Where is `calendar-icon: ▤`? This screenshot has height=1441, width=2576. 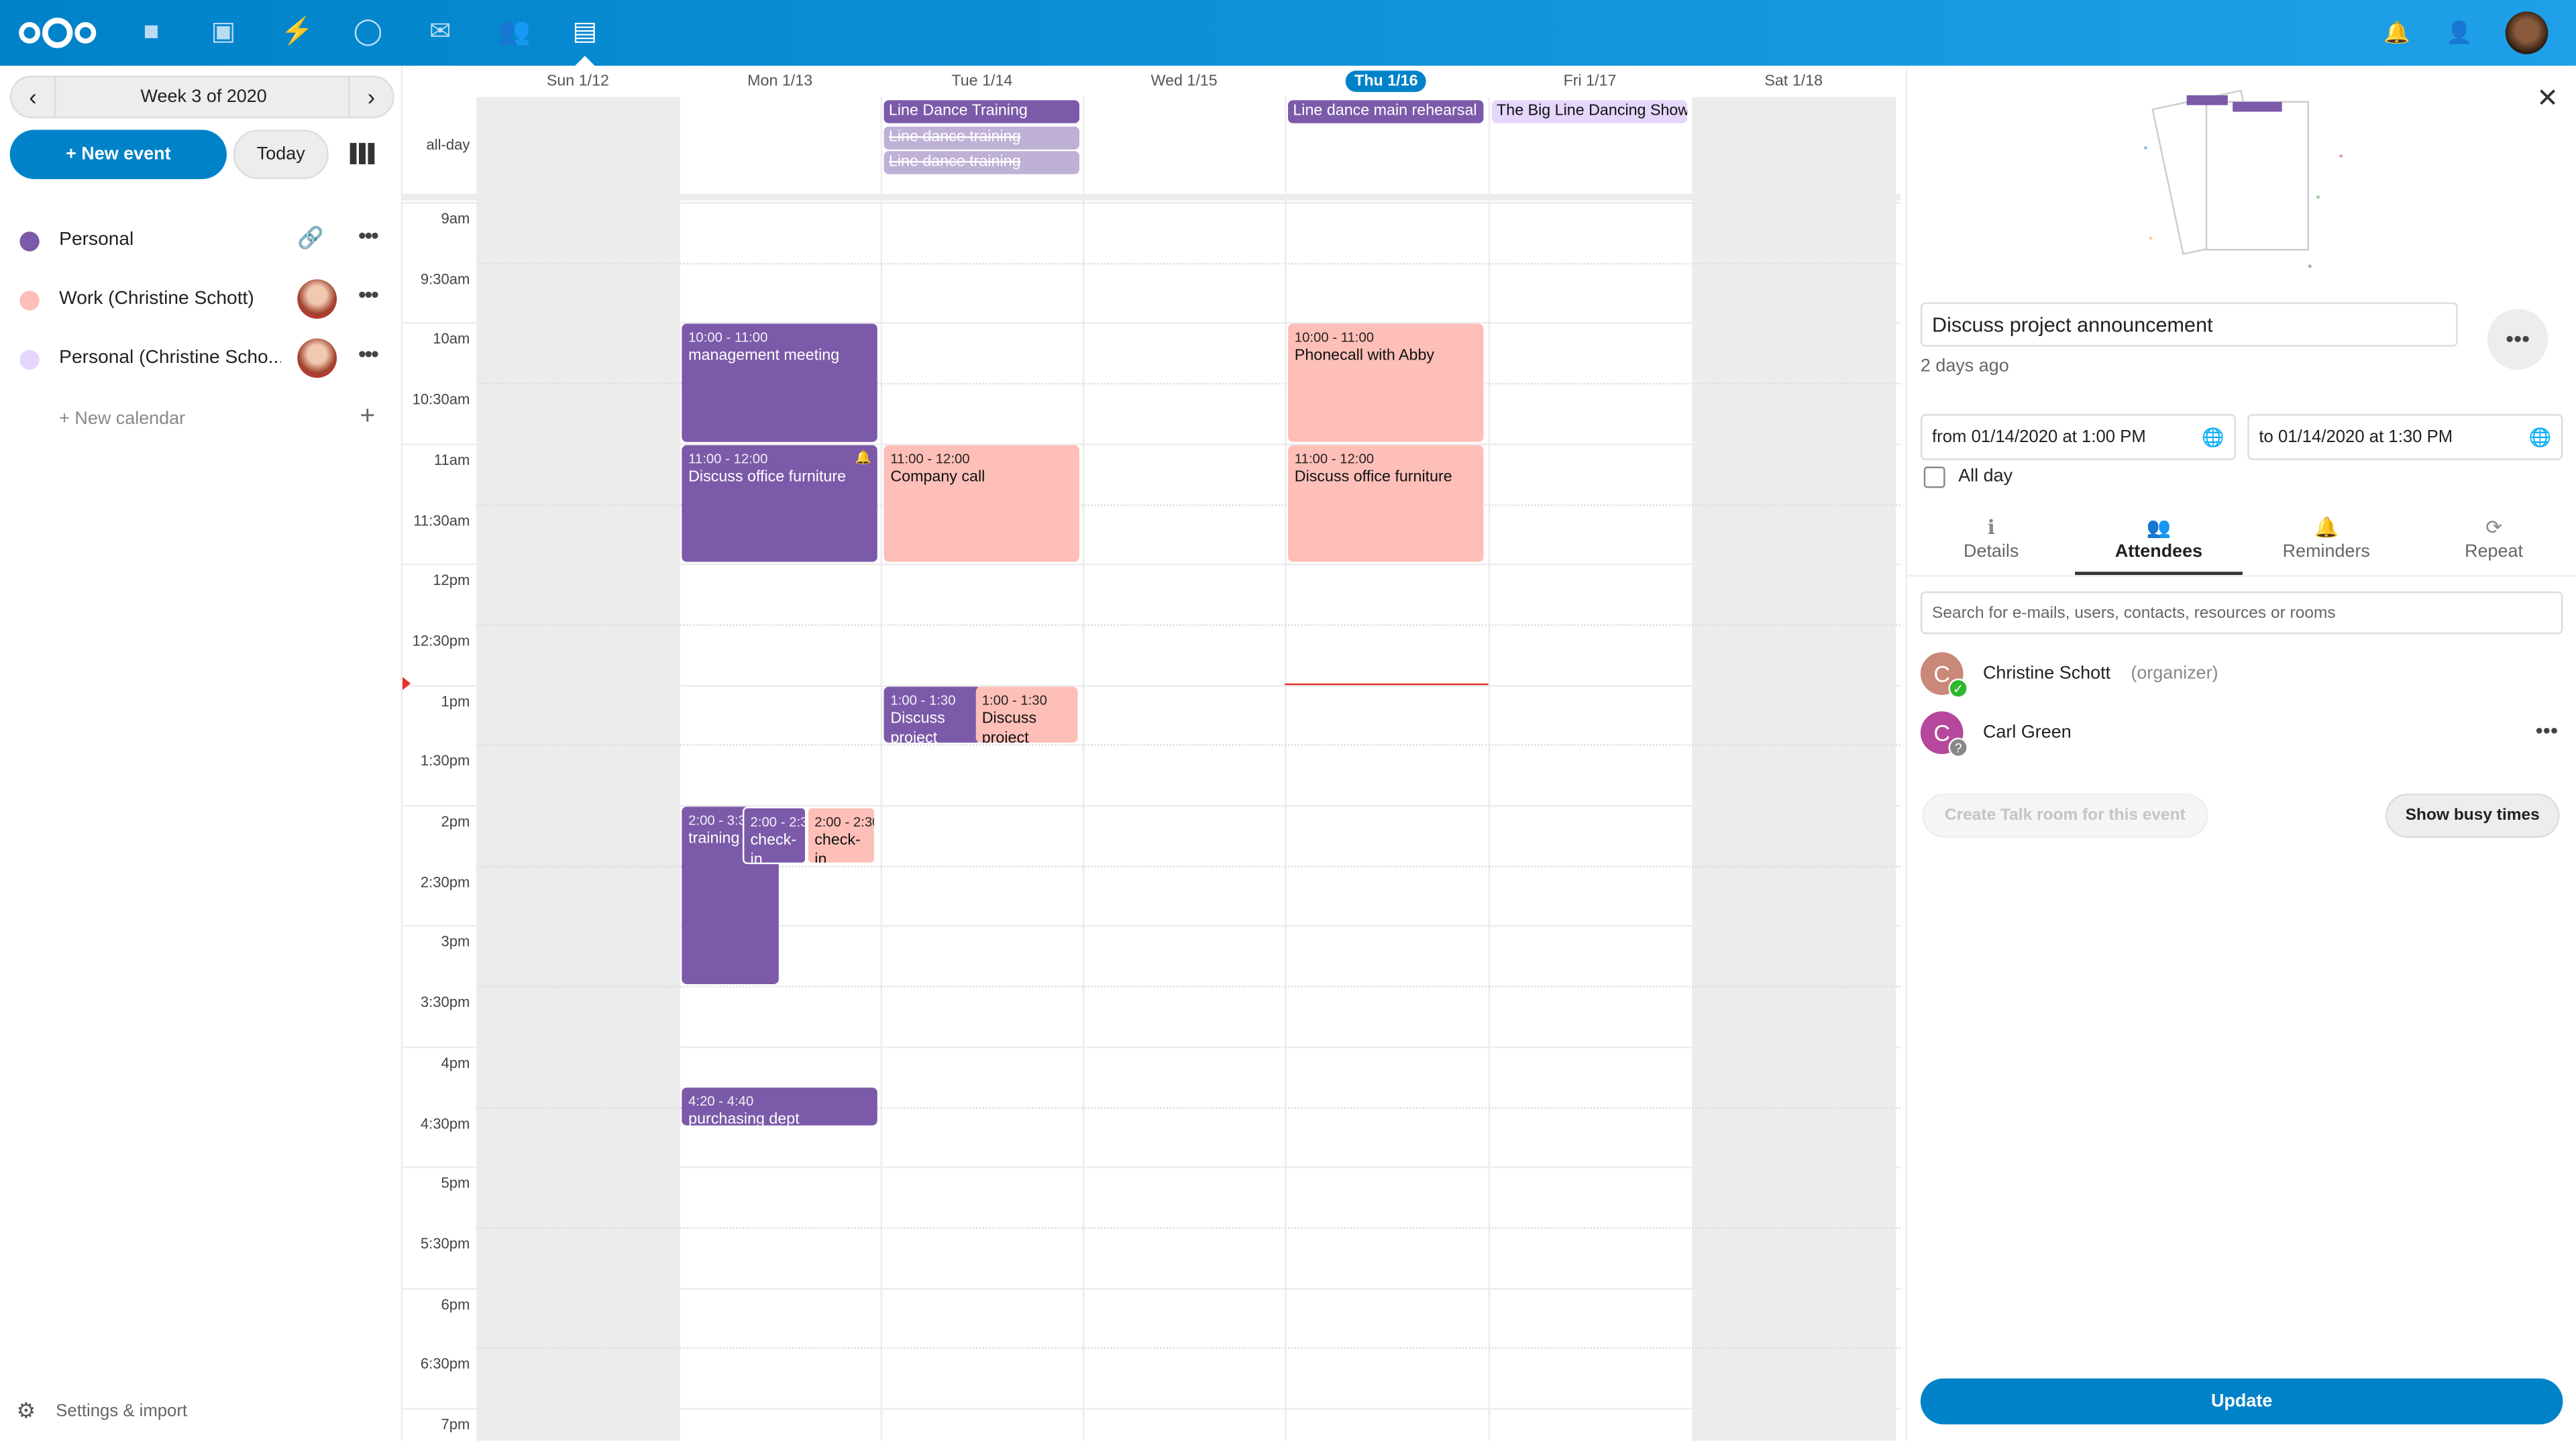
calendar-icon: ▤ is located at coordinates (585, 31).